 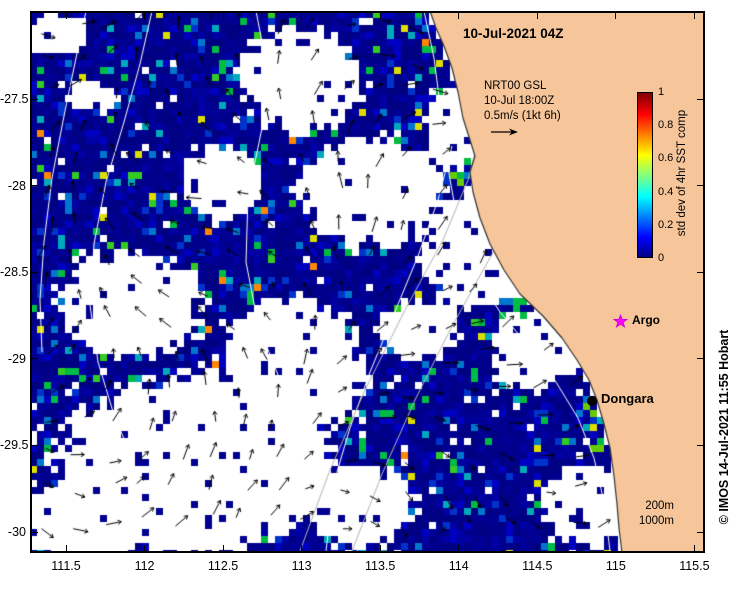 What do you see at coordinates (223, 566) in the screenshot?
I see `x-tick-label: 112.5` at bounding box center [223, 566].